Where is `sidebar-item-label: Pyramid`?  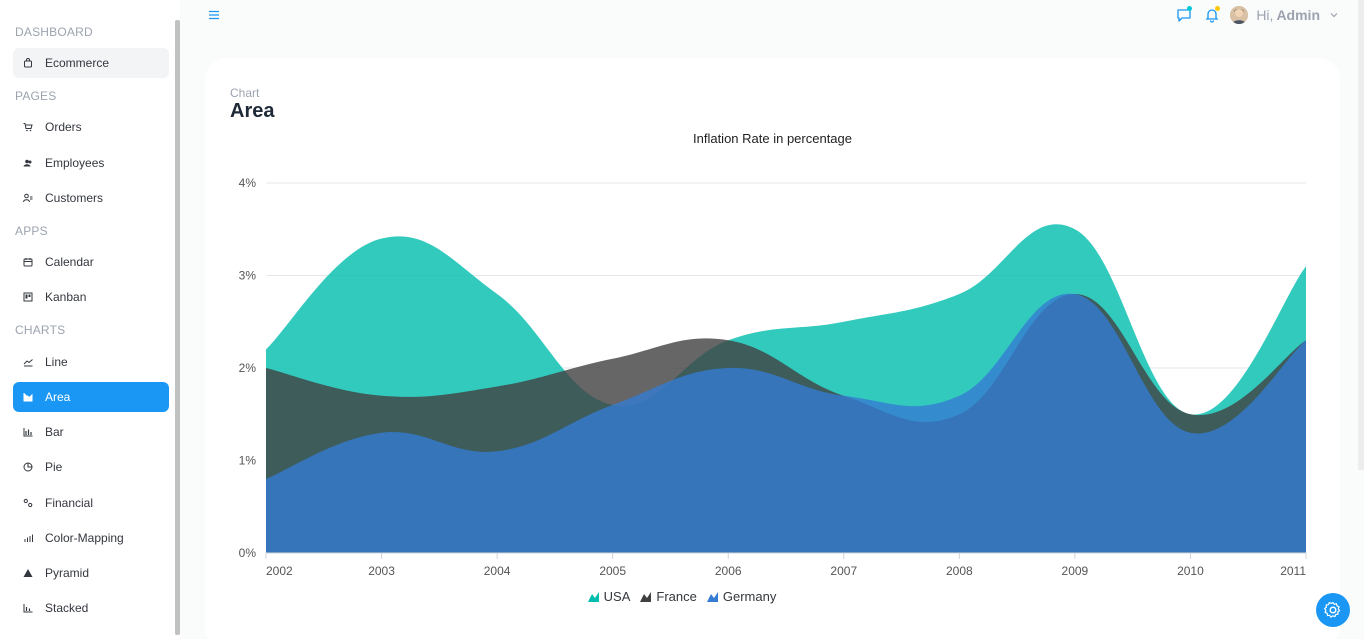 sidebar-item-label: Pyramid is located at coordinates (67, 573).